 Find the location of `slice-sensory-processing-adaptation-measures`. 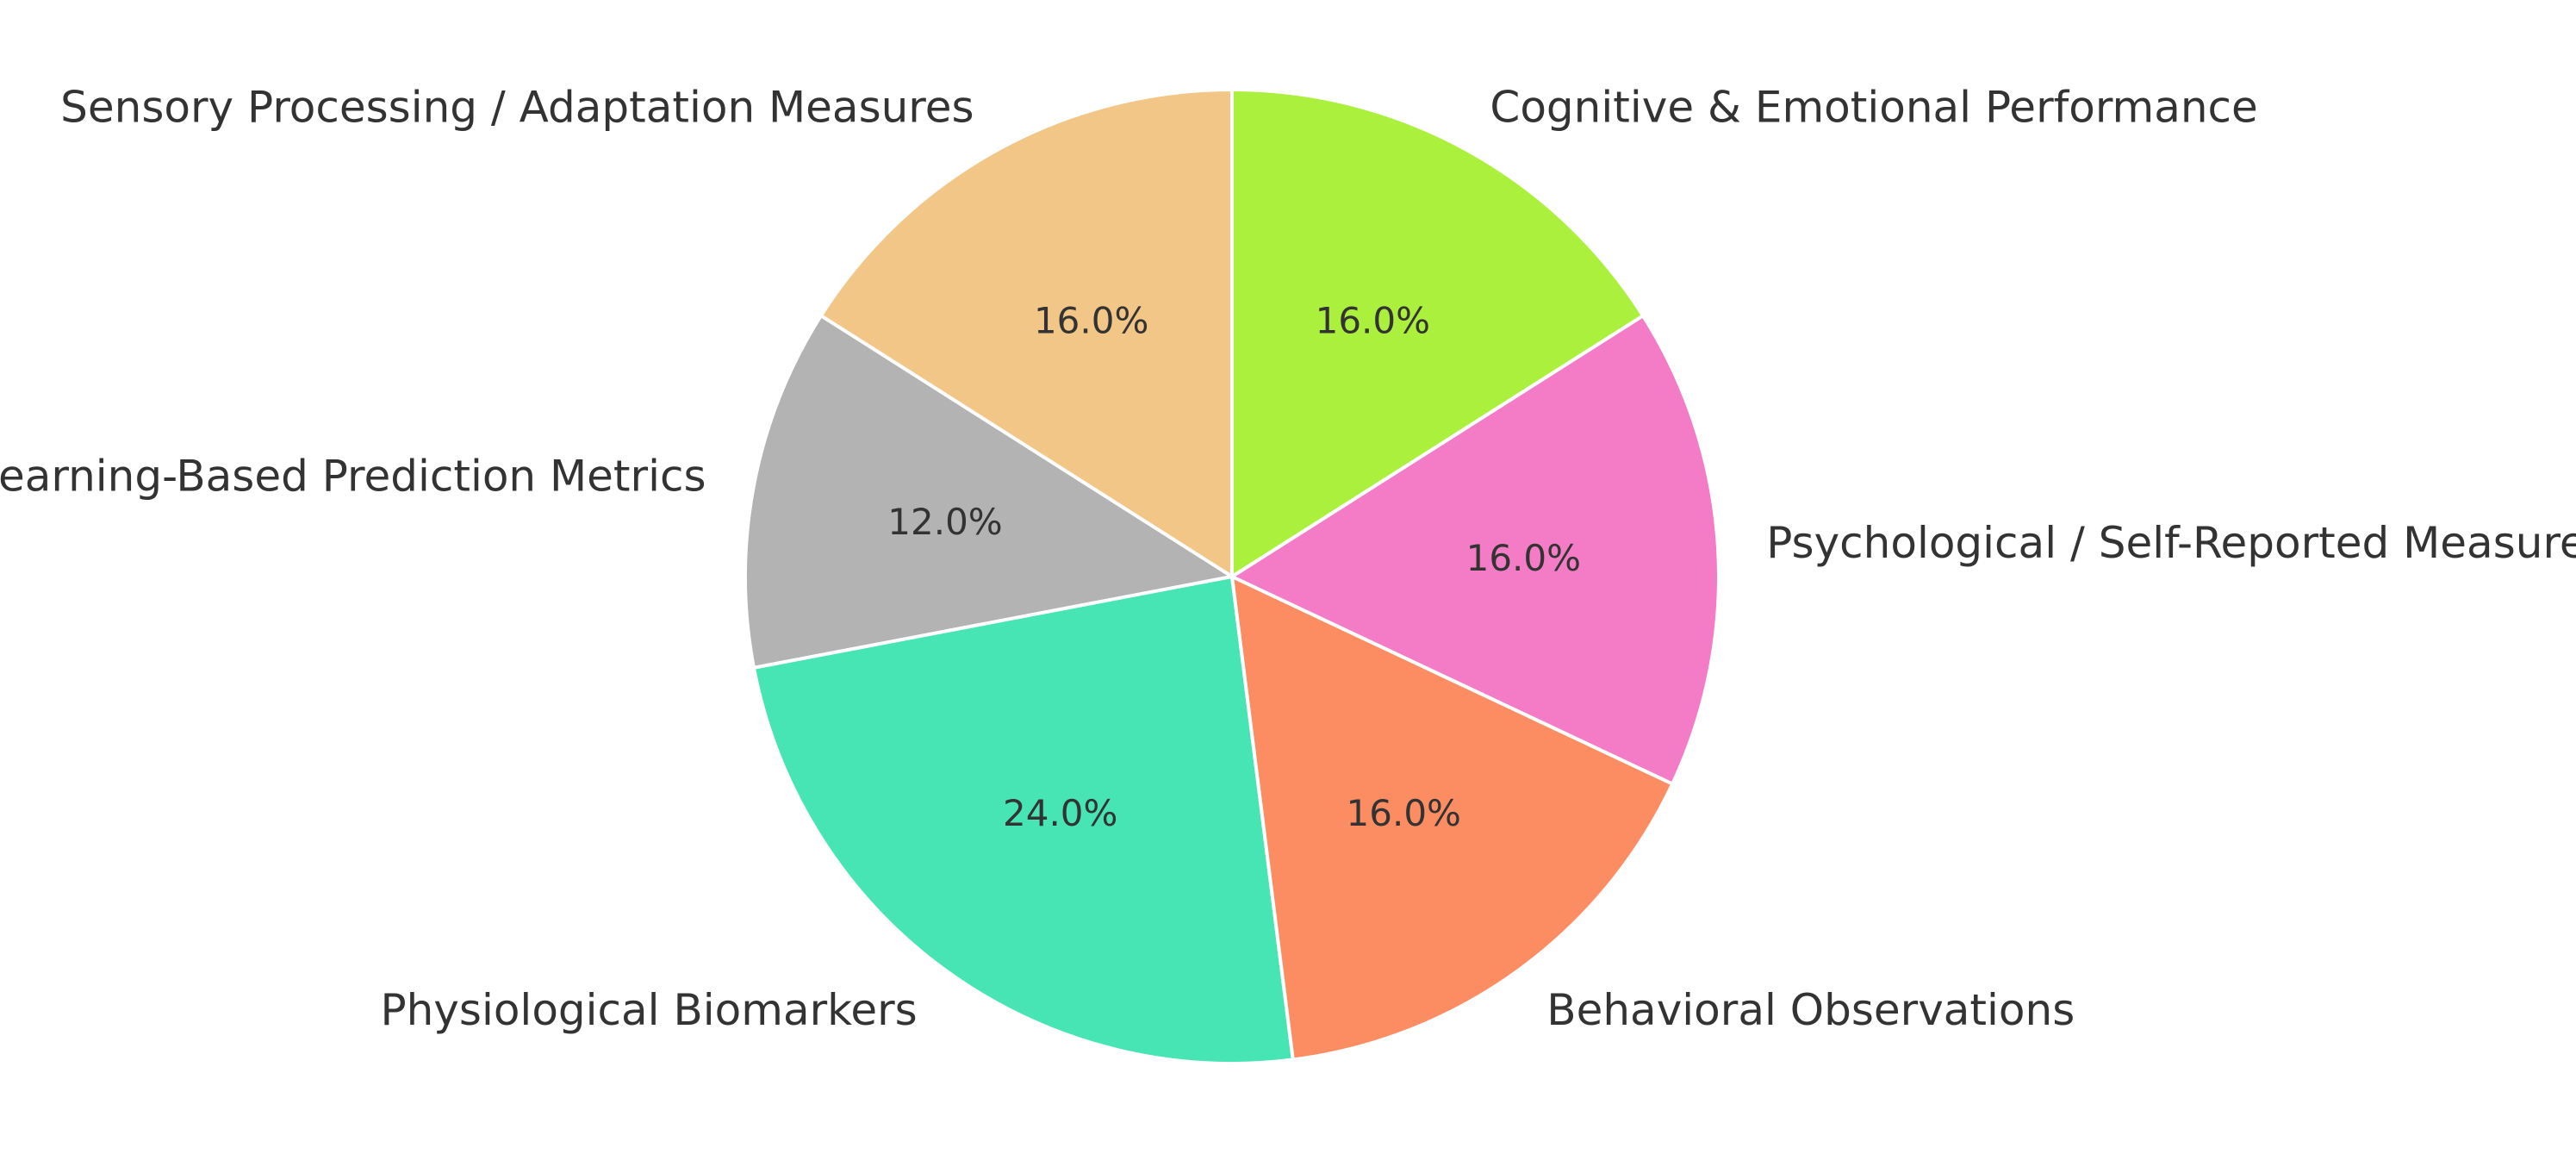

slice-sensory-processing-adaptation-measures is located at coordinates (1026, 333).